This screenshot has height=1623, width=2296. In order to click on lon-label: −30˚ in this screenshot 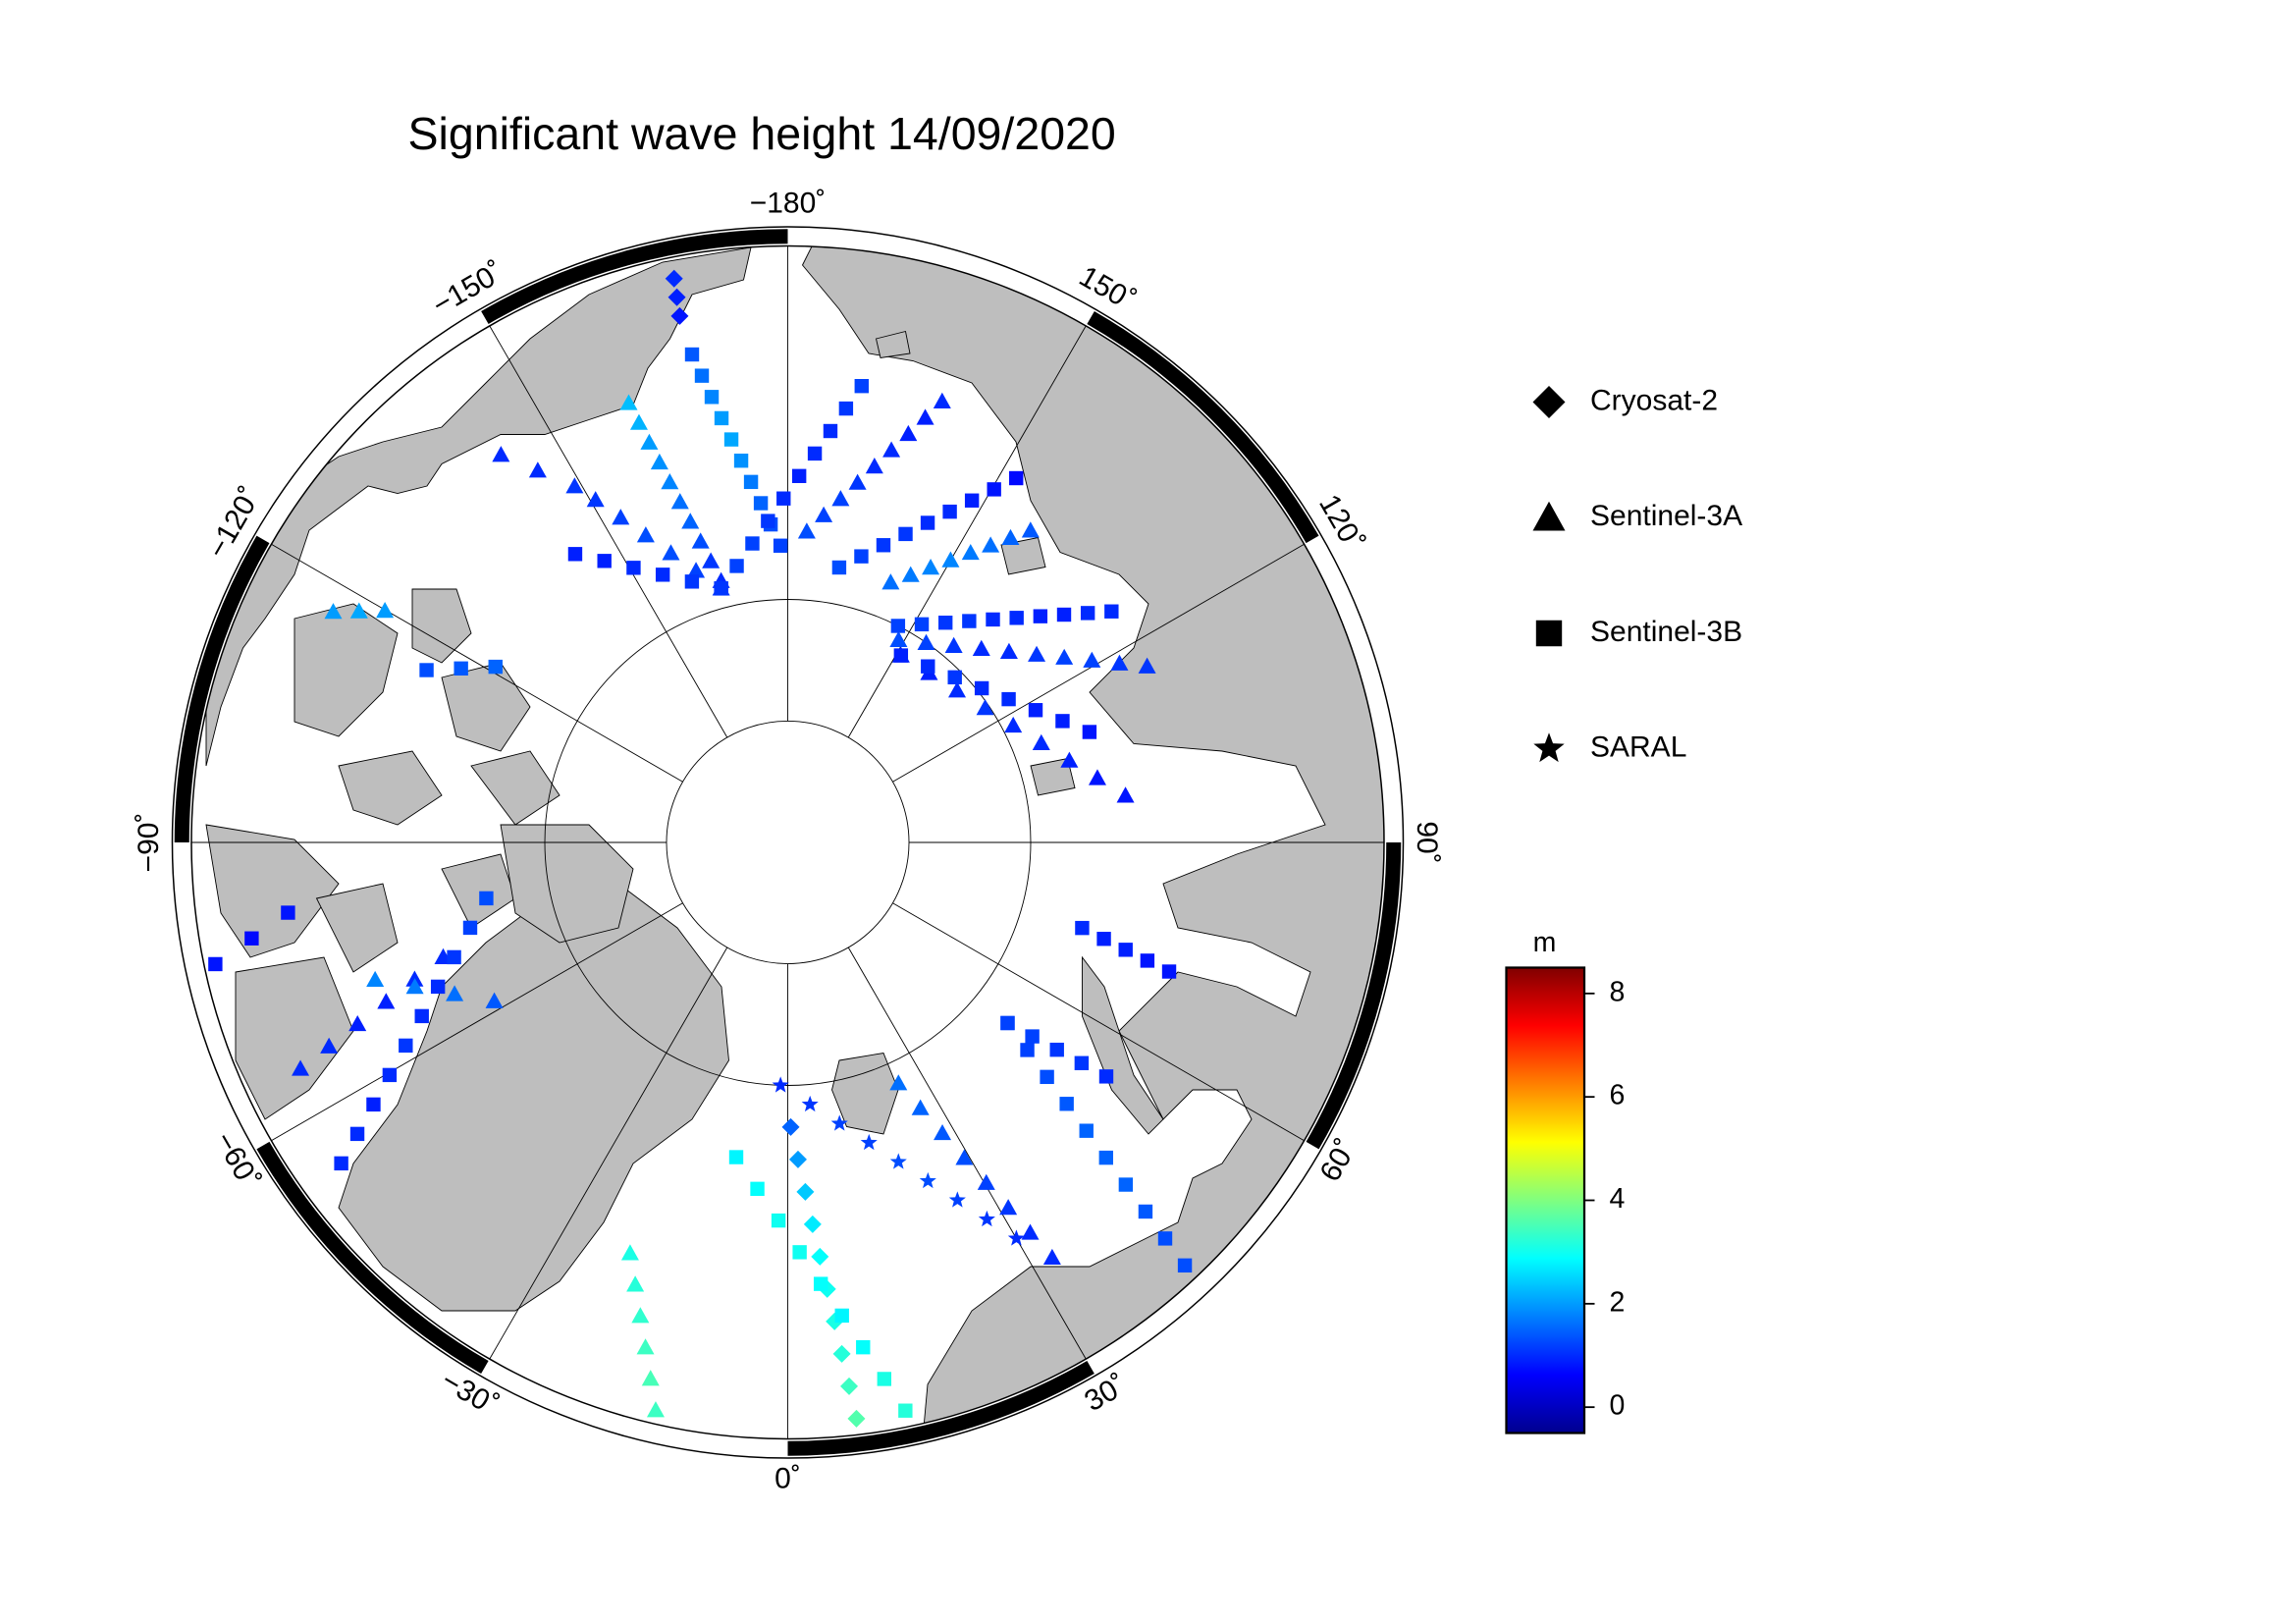, I will do `click(470, 1394)`.